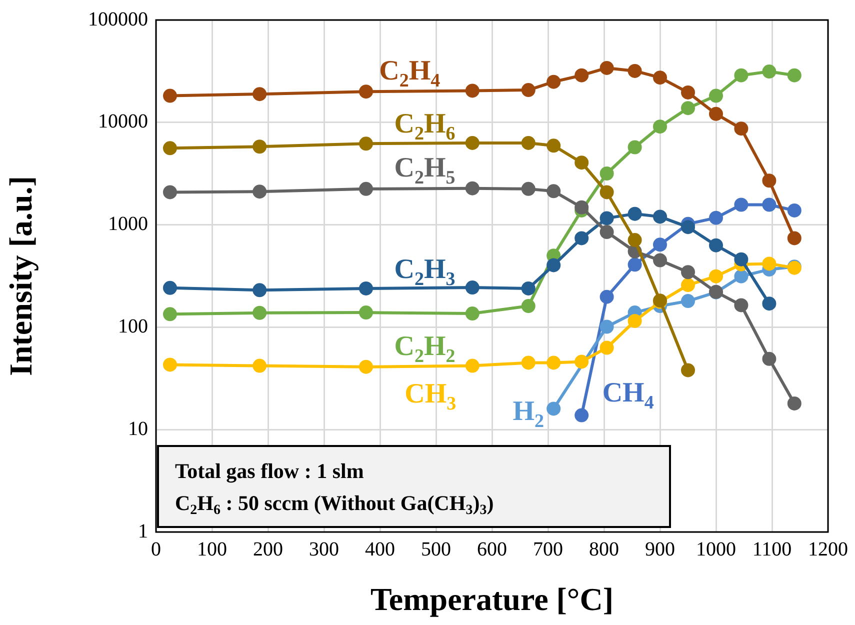 This screenshot has width=855, height=625. Describe the element at coordinates (268, 549) in the screenshot. I see `x-tick-label: 200` at that location.